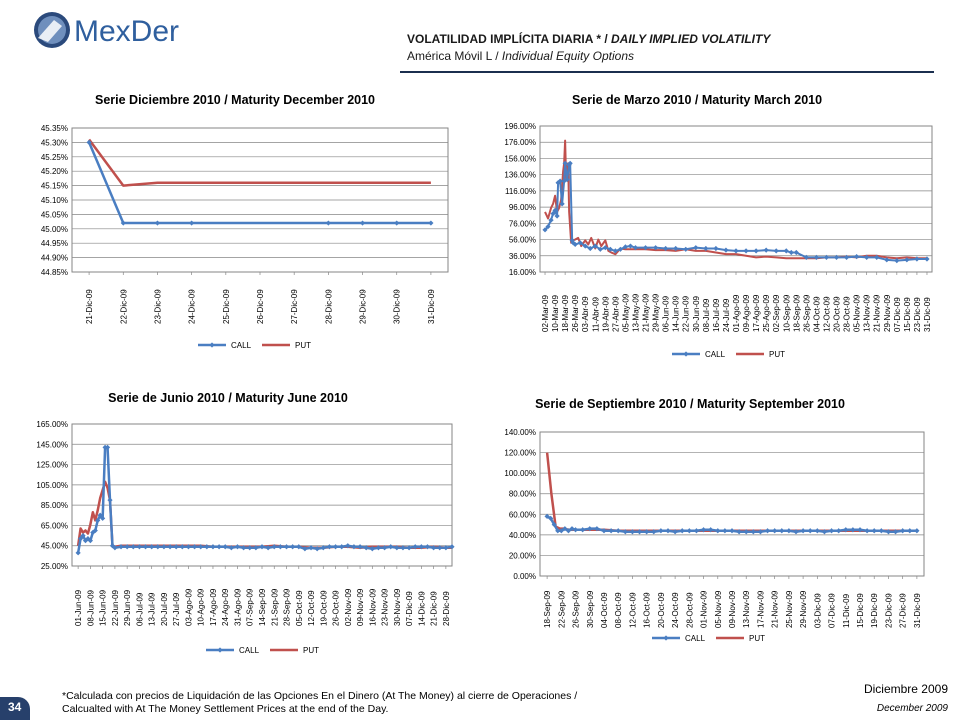 The height and width of the screenshot is (720, 960). Describe the element at coordinates (176, 609) in the screenshot. I see `x-tick-label: 27-Jul-09` at that location.